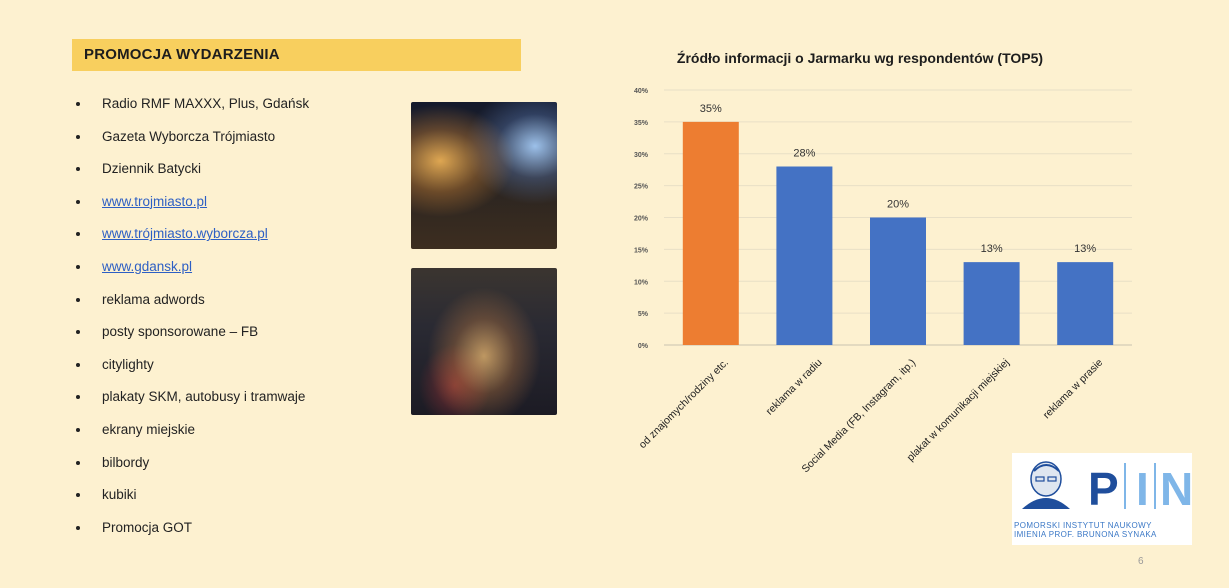  Describe the element at coordinates (643, 314) in the screenshot. I see `y-tick-label: 5%` at that location.